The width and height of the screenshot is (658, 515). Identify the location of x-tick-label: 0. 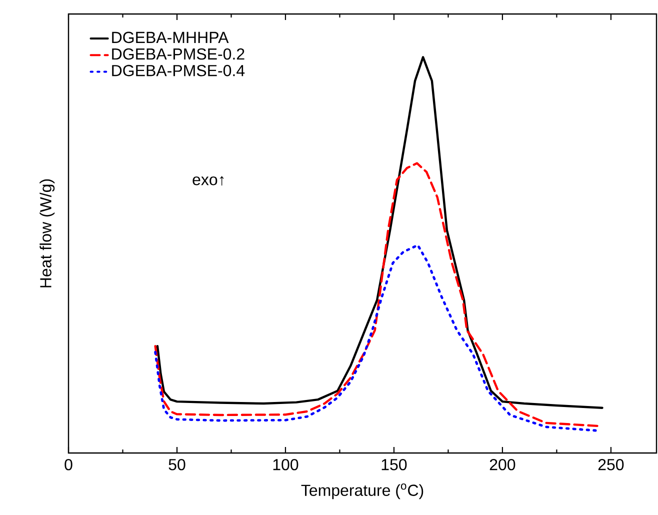
(68, 464).